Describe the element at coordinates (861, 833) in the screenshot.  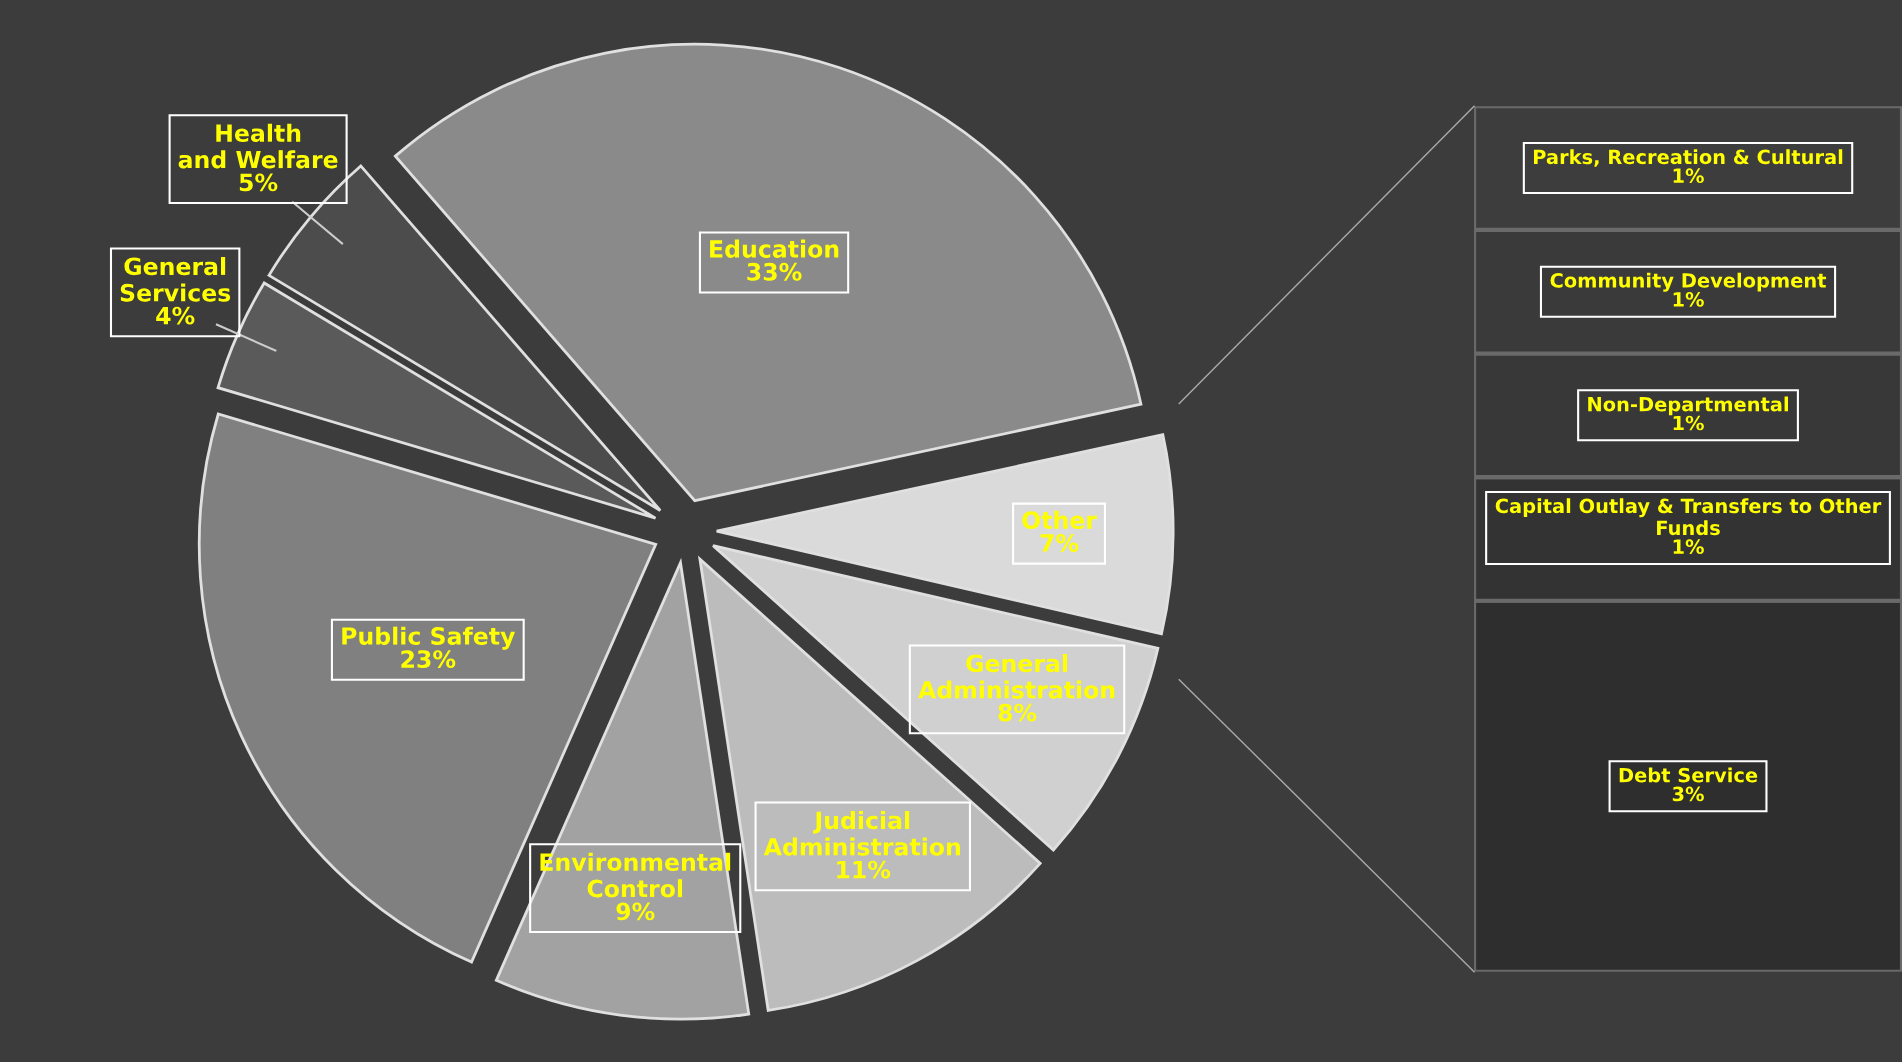
I see `slice-label: Judicial Administration` at that location.